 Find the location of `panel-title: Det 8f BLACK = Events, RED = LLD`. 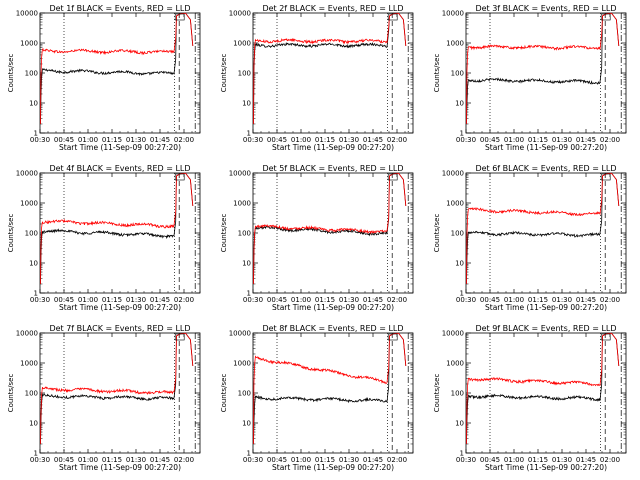

panel-title: Det 8f BLACK = Events, RED = LLD is located at coordinates (332, 328).